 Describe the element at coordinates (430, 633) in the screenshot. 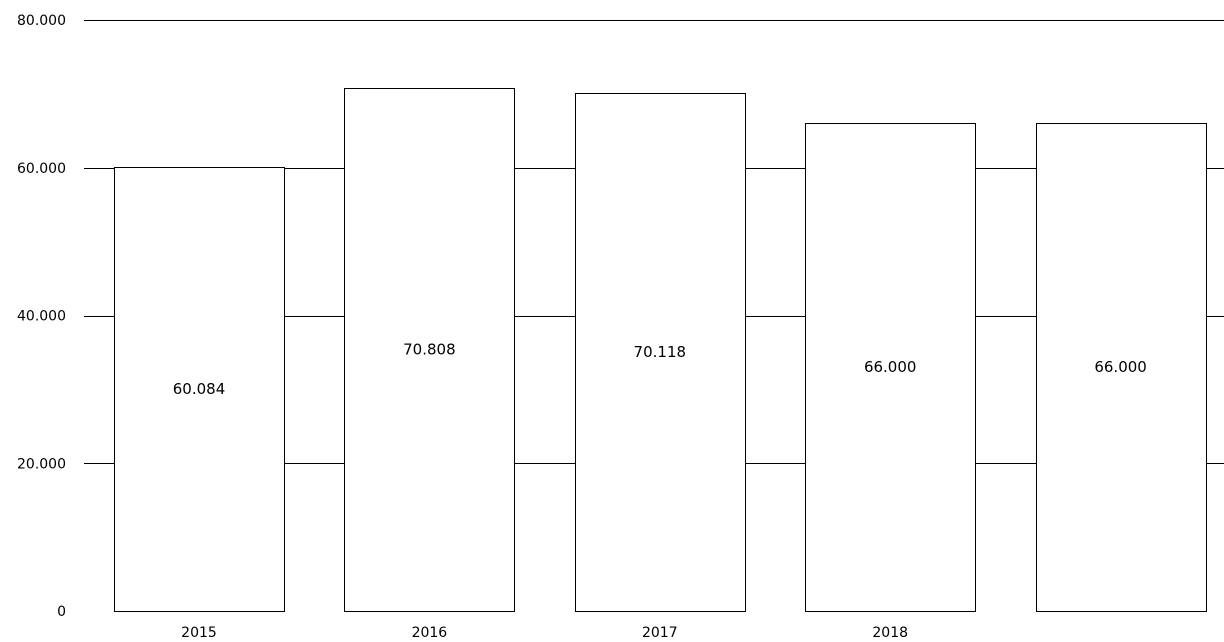

I see `x-category-label: 2016` at that location.